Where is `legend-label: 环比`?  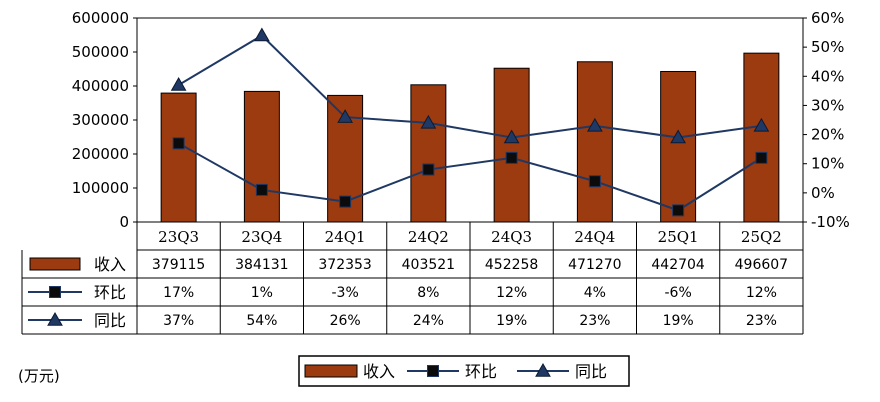 legend-label: 环比 is located at coordinates (481, 371).